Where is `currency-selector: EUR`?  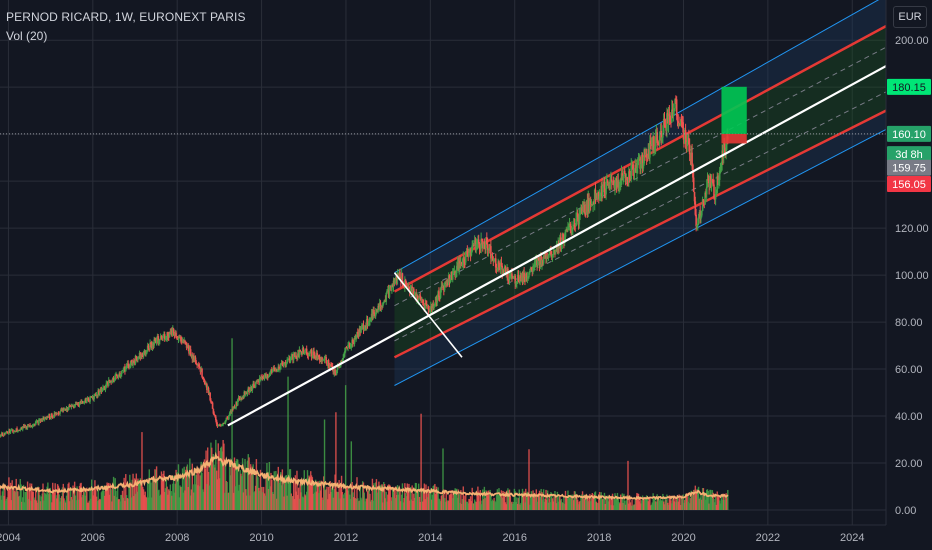
currency-selector: EUR is located at coordinates (910, 17).